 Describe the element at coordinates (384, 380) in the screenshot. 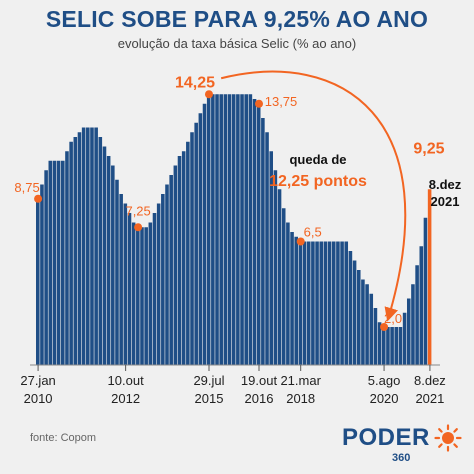

I see `x-tick-label: 5.ago` at that location.